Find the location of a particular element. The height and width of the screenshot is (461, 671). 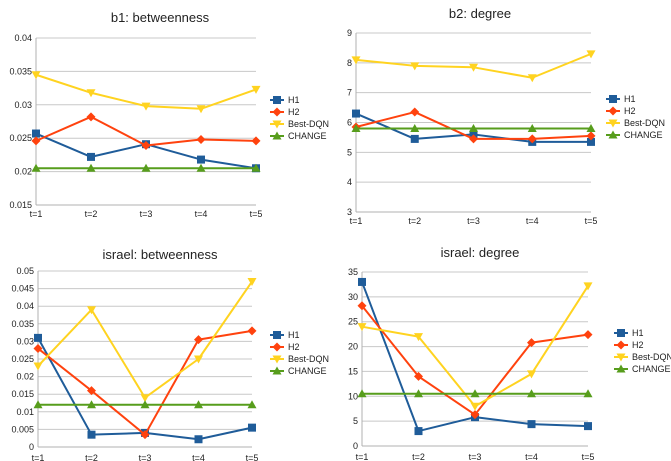

y-tick-label: 10 is located at coordinates (353, 396).